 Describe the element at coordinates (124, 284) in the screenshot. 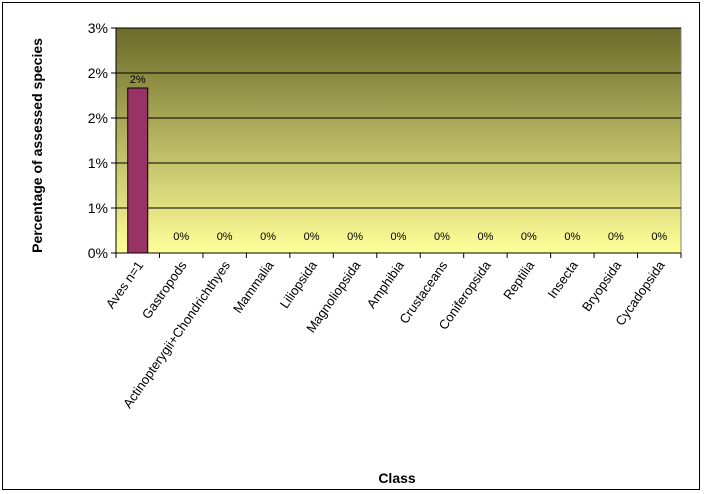

I see `x-tick-label: Aves n=1` at that location.